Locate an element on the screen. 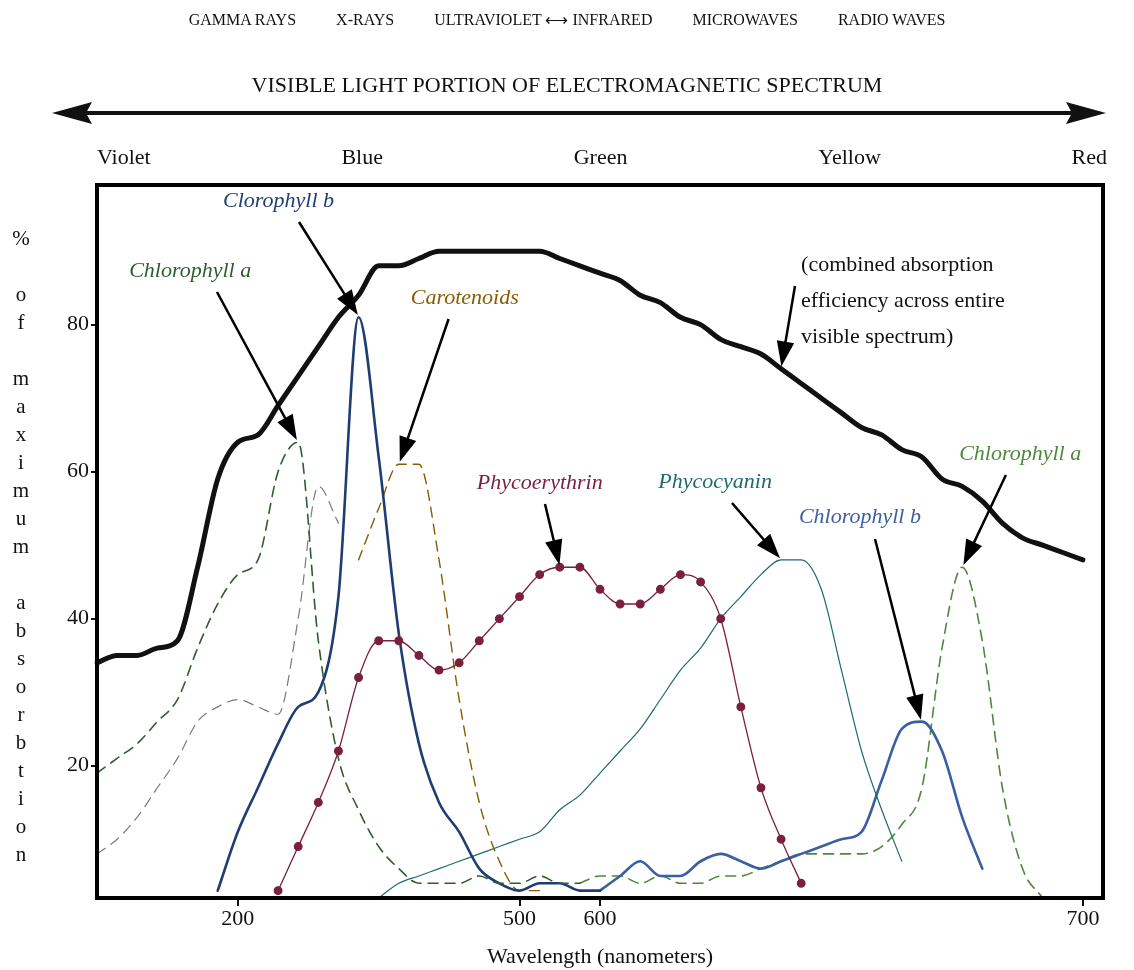 This screenshot has width=1134, height=970. series-label: (combined absorption efficiency across entire visible spectrum) is located at coordinates (903, 299).